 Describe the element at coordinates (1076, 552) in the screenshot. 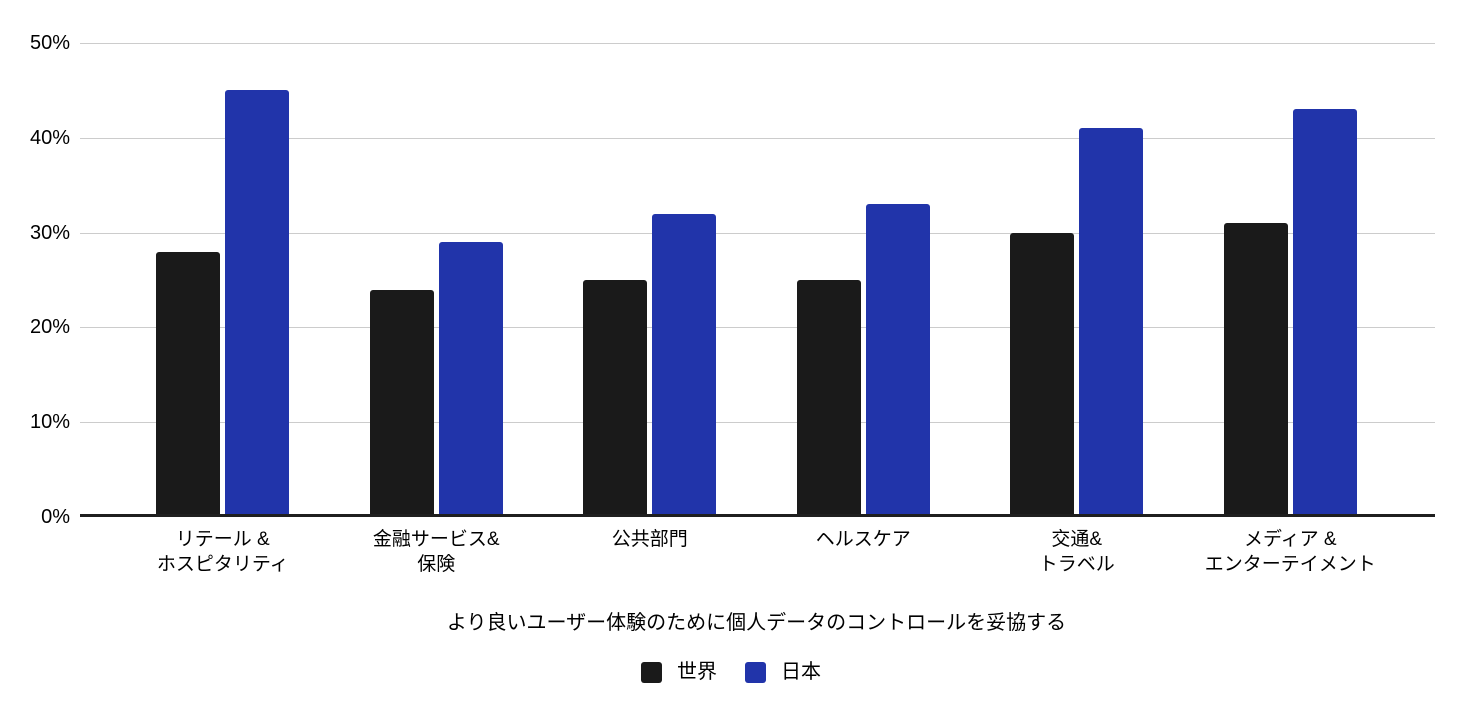

I see `x-axis-label-4: 交通& トラベル` at that location.